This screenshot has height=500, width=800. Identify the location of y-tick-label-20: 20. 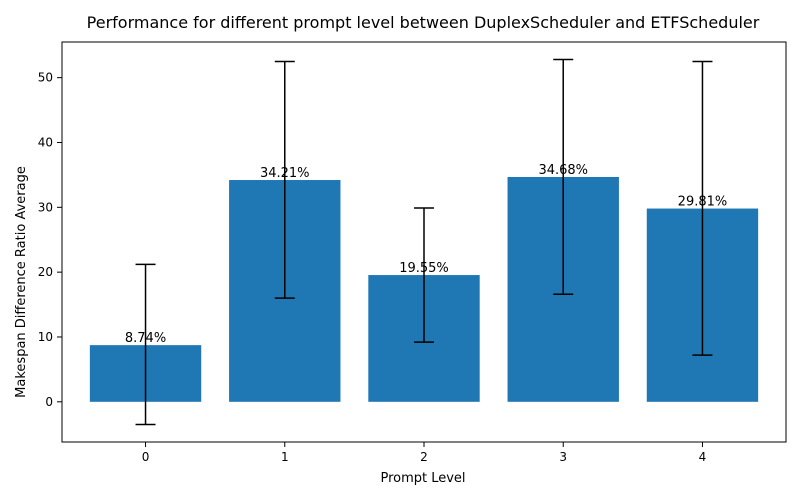
(45, 272).